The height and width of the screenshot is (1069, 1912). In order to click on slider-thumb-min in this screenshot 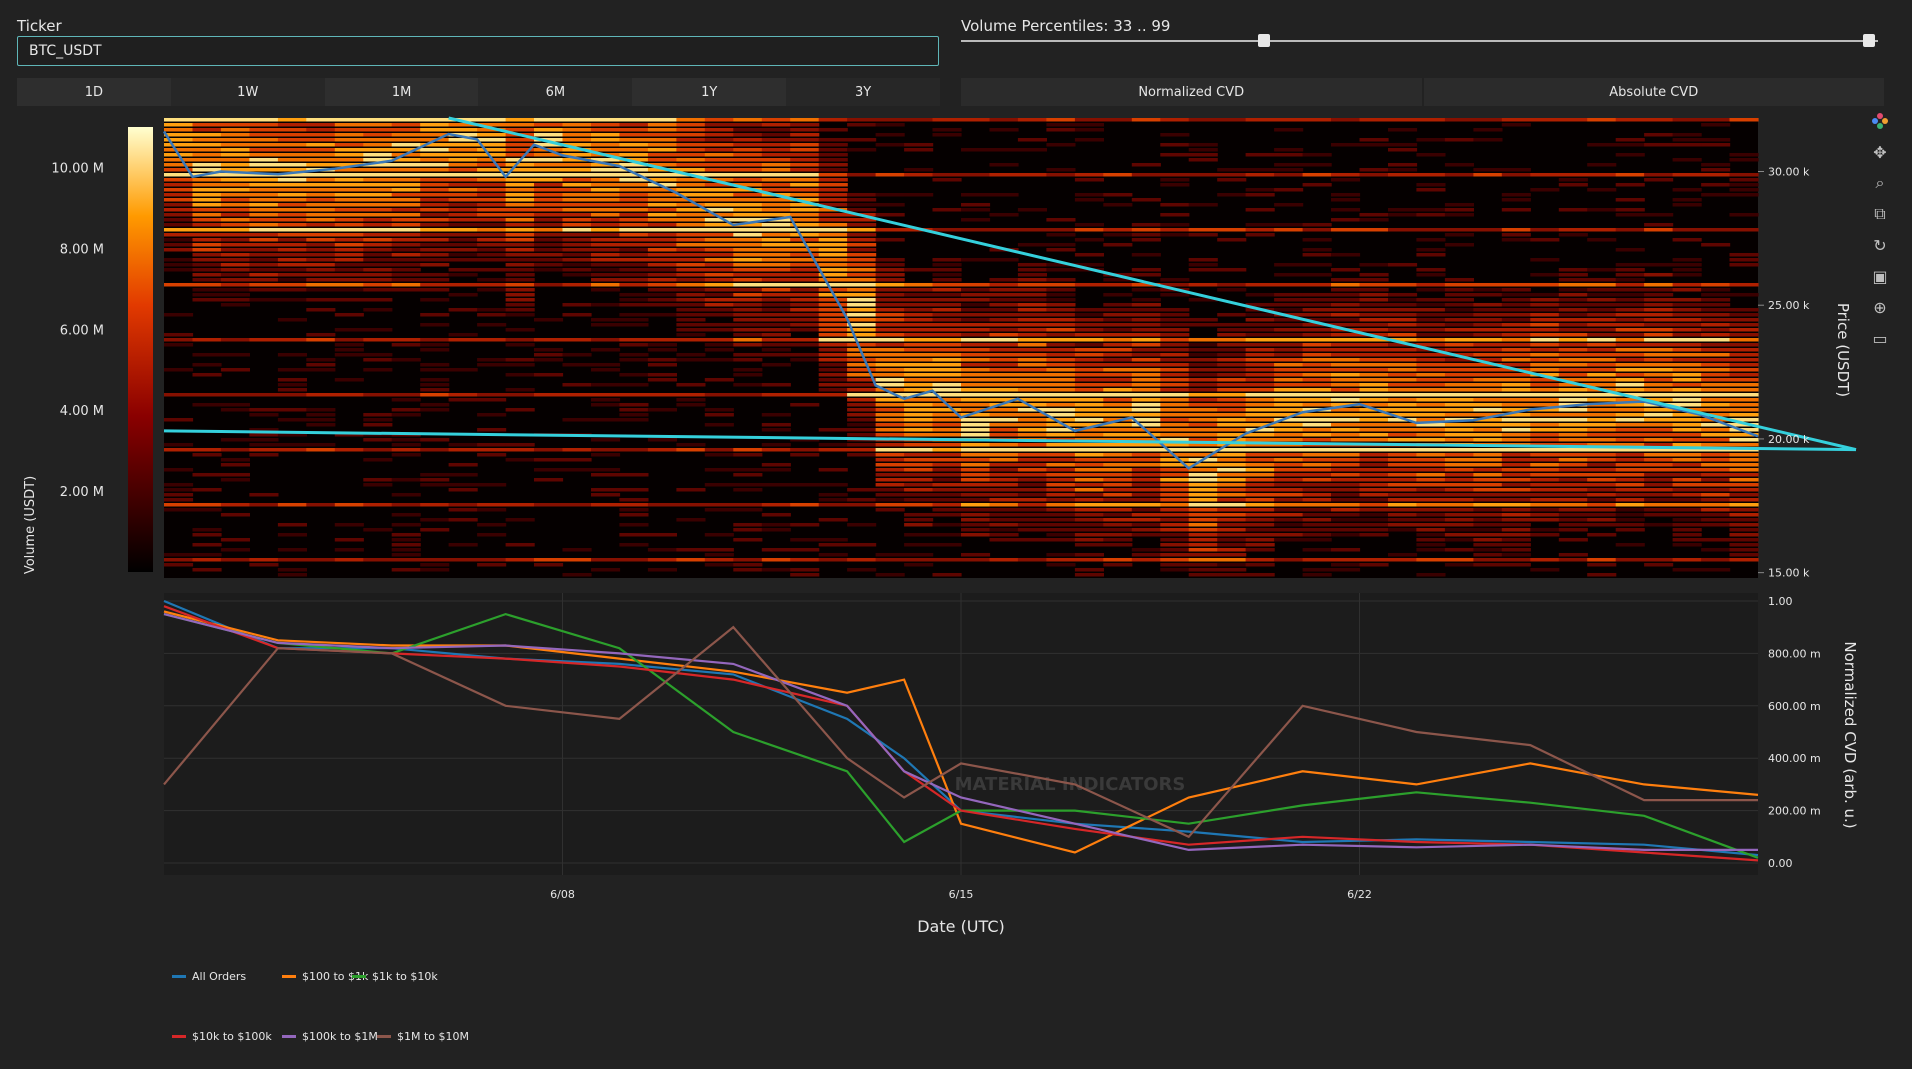, I will do `click(1263, 40)`.